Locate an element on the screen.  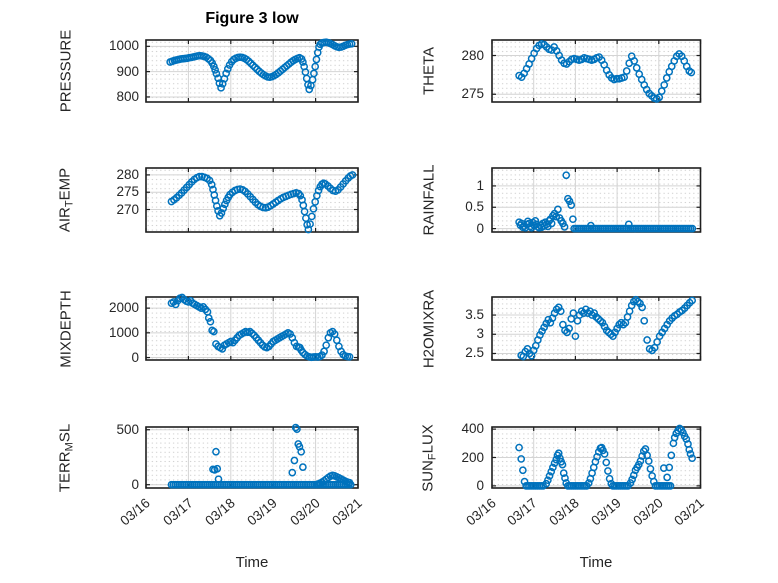
air_temp-ylabel: AIRTEMP is located at coordinates (66, 200).